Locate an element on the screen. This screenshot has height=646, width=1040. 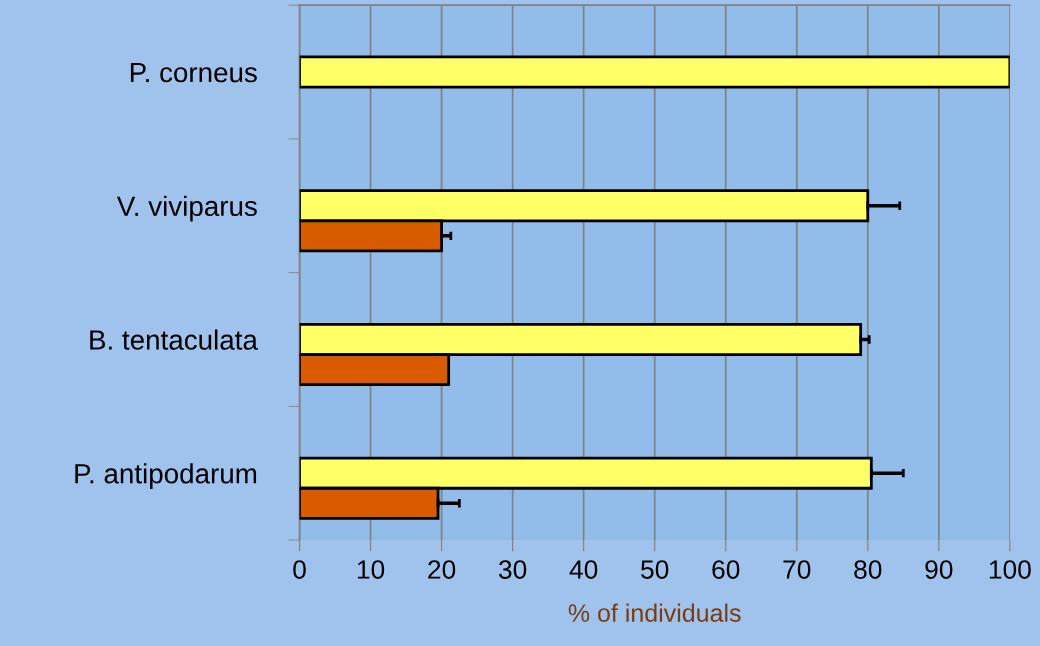
x-tick-label: 80 is located at coordinates (868, 569).